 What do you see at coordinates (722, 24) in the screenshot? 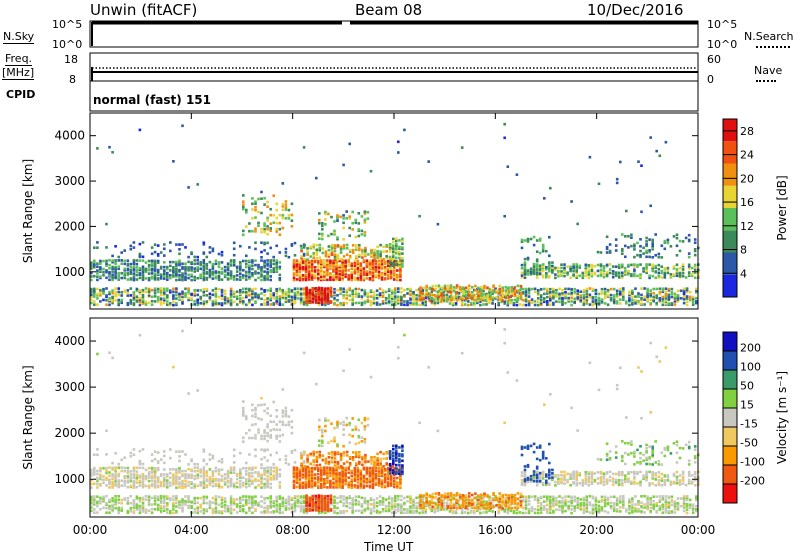
I see `nsearch-tick-top: 10^5` at bounding box center [722, 24].